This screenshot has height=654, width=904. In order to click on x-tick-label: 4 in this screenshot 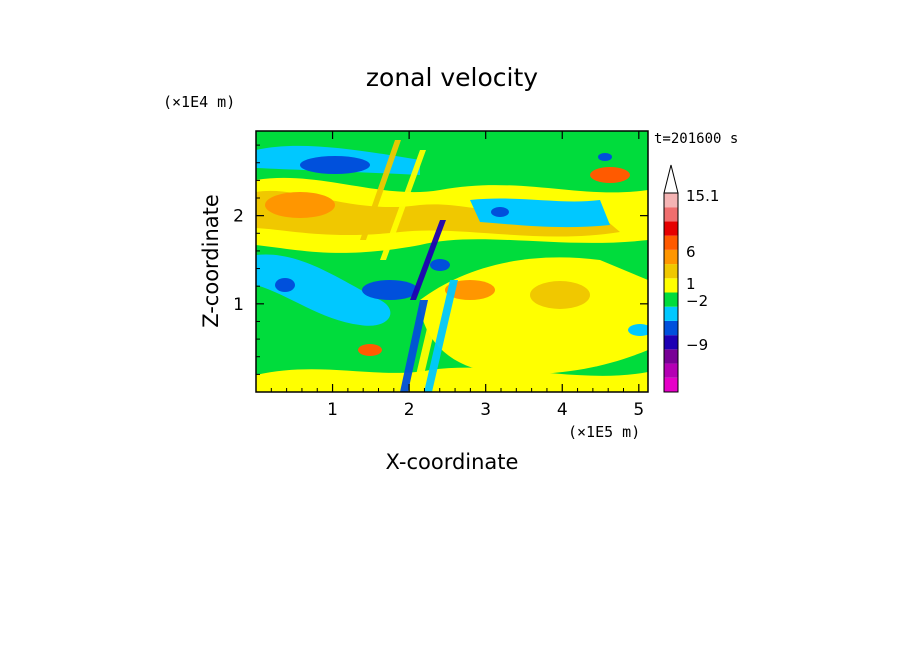, I will do `click(562, 410)`.